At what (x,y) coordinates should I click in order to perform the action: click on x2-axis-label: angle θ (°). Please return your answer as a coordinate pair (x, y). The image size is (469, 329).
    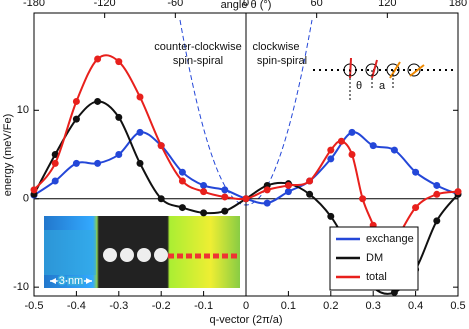
    Looking at the image, I should click on (246, 5).